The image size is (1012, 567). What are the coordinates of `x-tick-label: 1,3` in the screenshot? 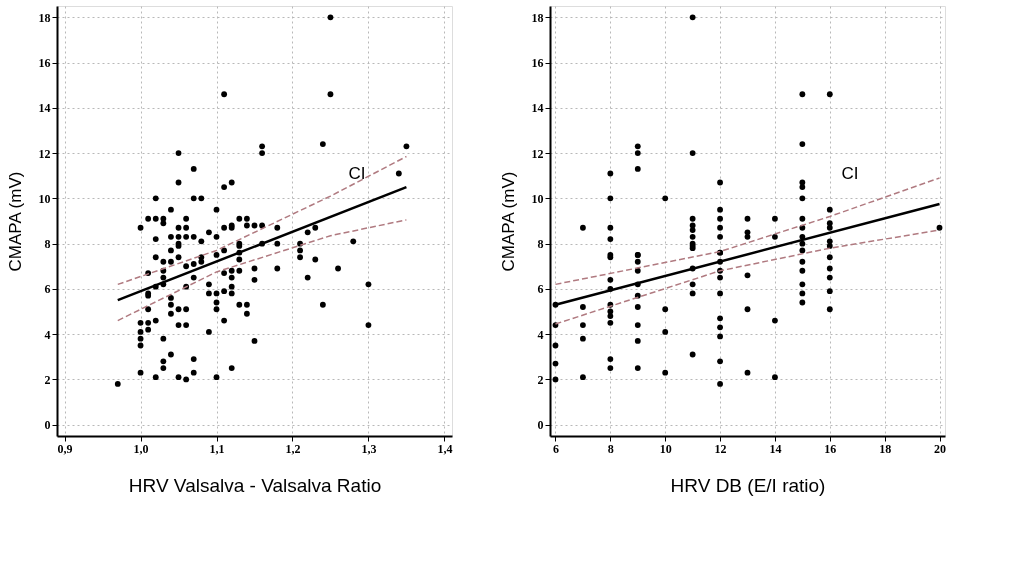 It's located at (369, 448).